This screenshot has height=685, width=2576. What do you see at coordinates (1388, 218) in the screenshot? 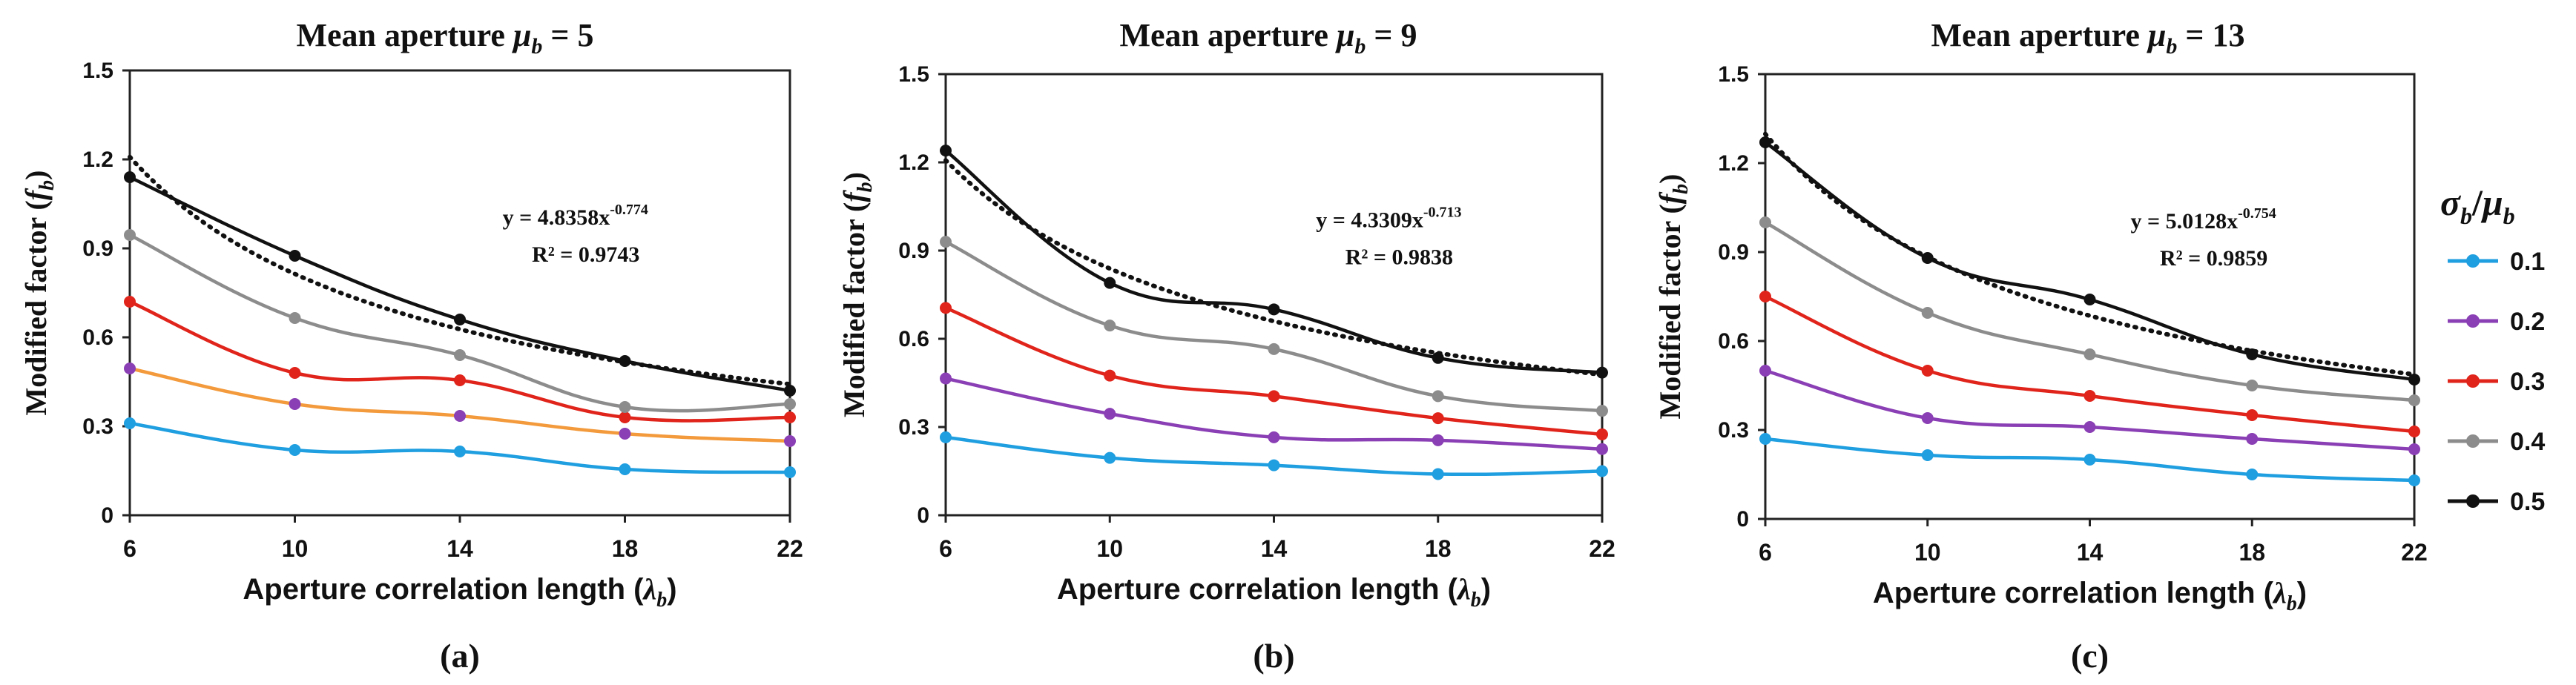
I see `fit-equation: y = 4.3309x-0.713` at bounding box center [1388, 218].